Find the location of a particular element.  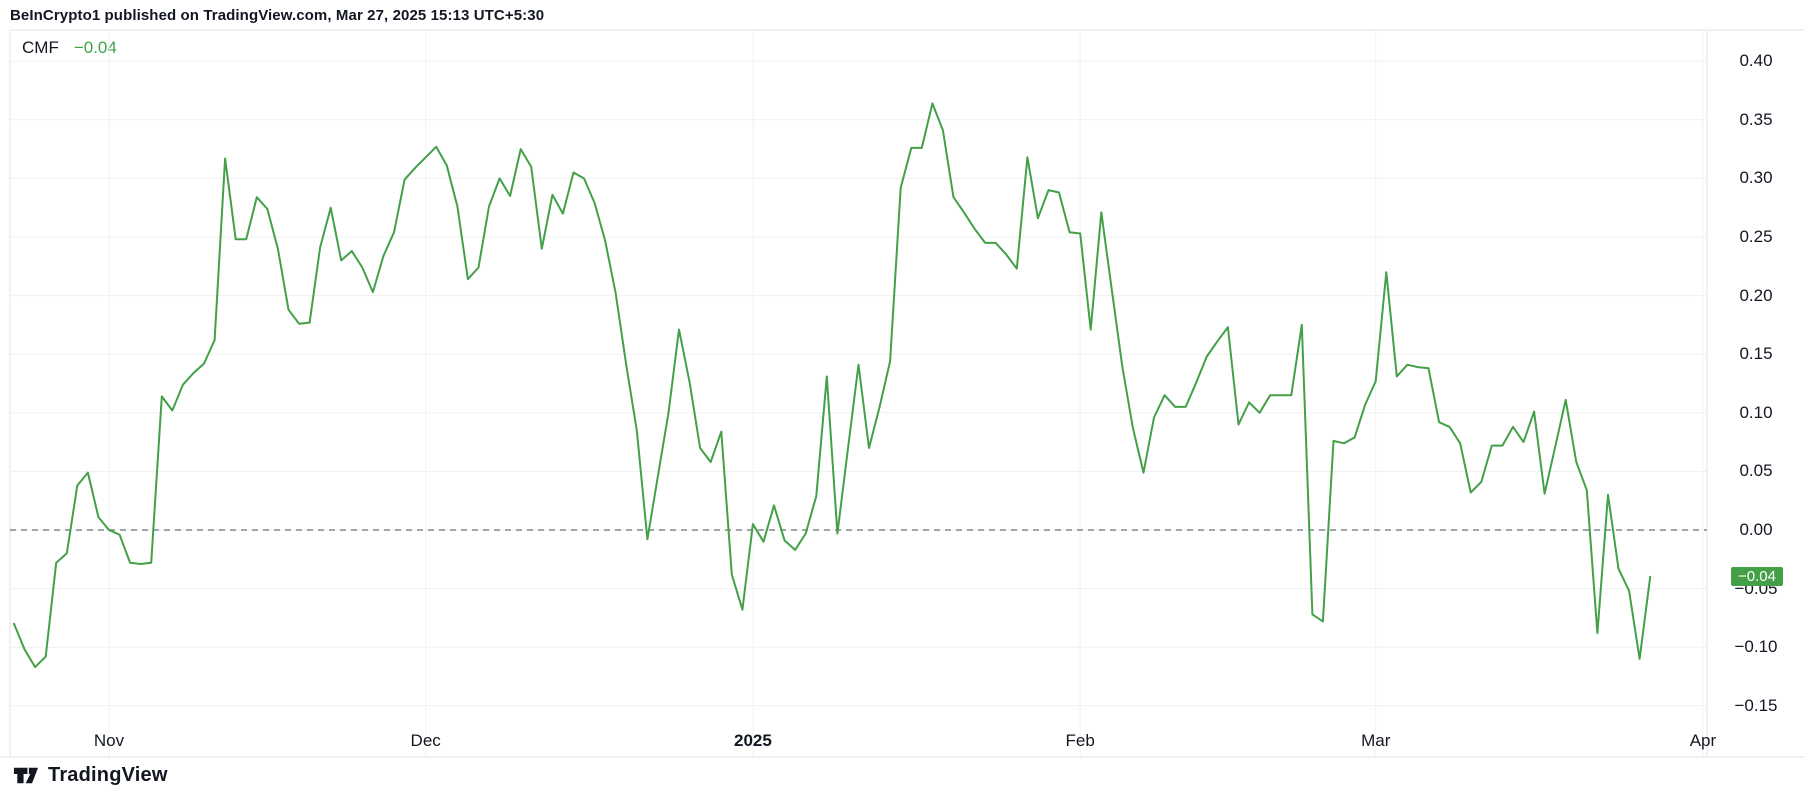

time-tick-label: Feb is located at coordinates (1080, 740).